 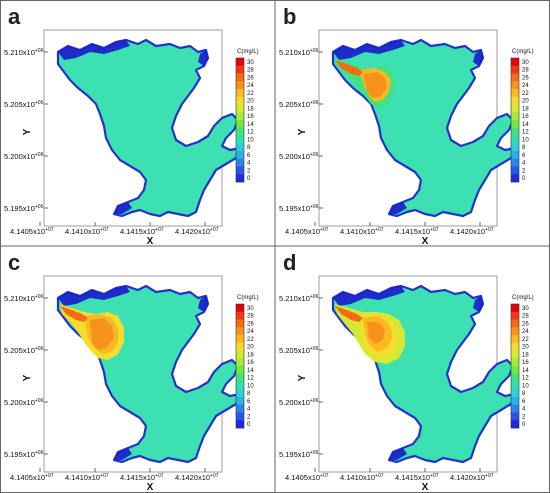 I want to click on panel-label: b, so click(x=289, y=16).